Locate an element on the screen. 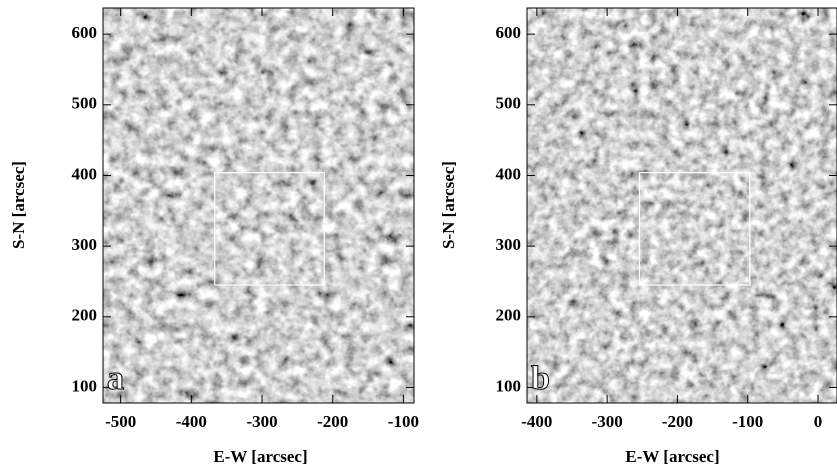 This screenshot has width=837, height=475. x-tick-label: -500 is located at coordinates (120, 421).